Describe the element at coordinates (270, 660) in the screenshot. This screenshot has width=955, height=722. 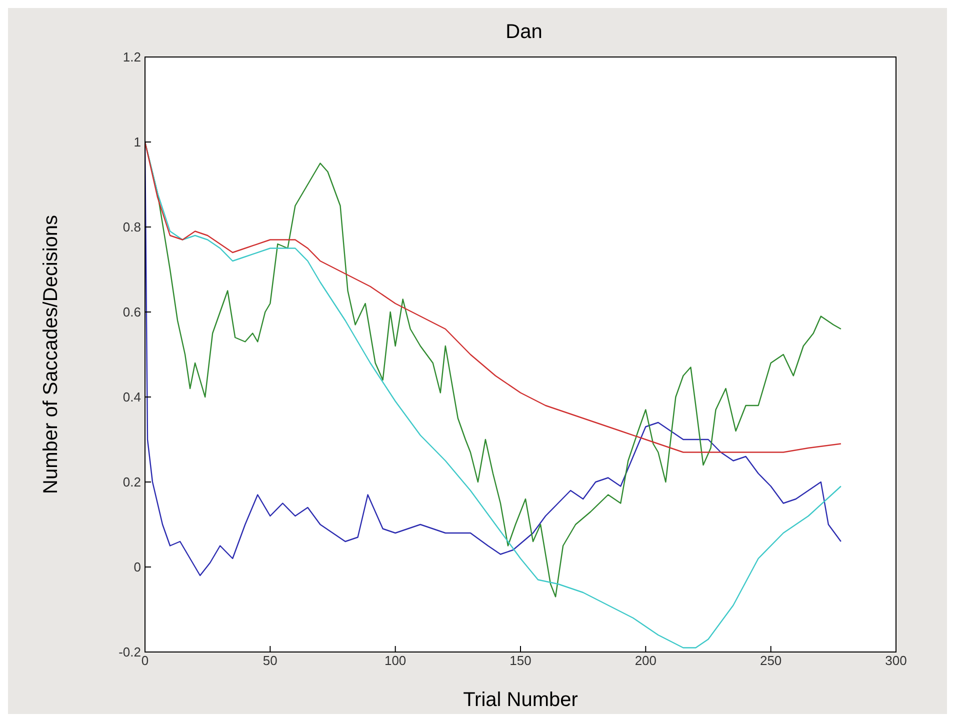
I see `x-tick-label: 50` at that location.